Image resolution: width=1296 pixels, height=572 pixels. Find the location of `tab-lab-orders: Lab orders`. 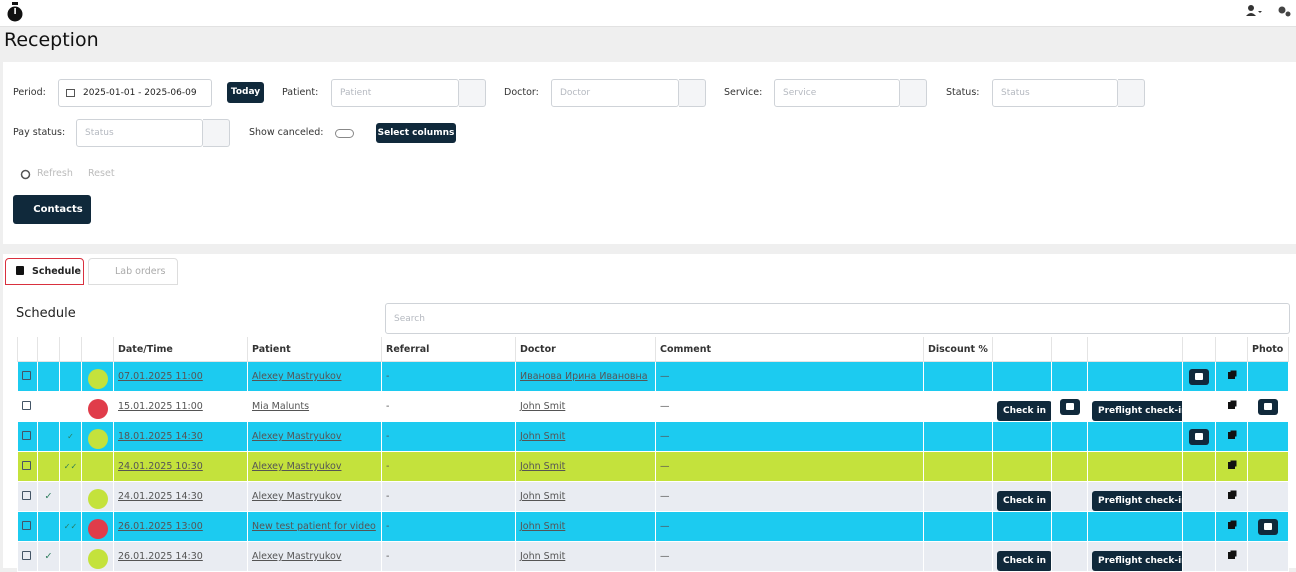

tab-lab-orders: Lab orders is located at coordinates (133, 271).